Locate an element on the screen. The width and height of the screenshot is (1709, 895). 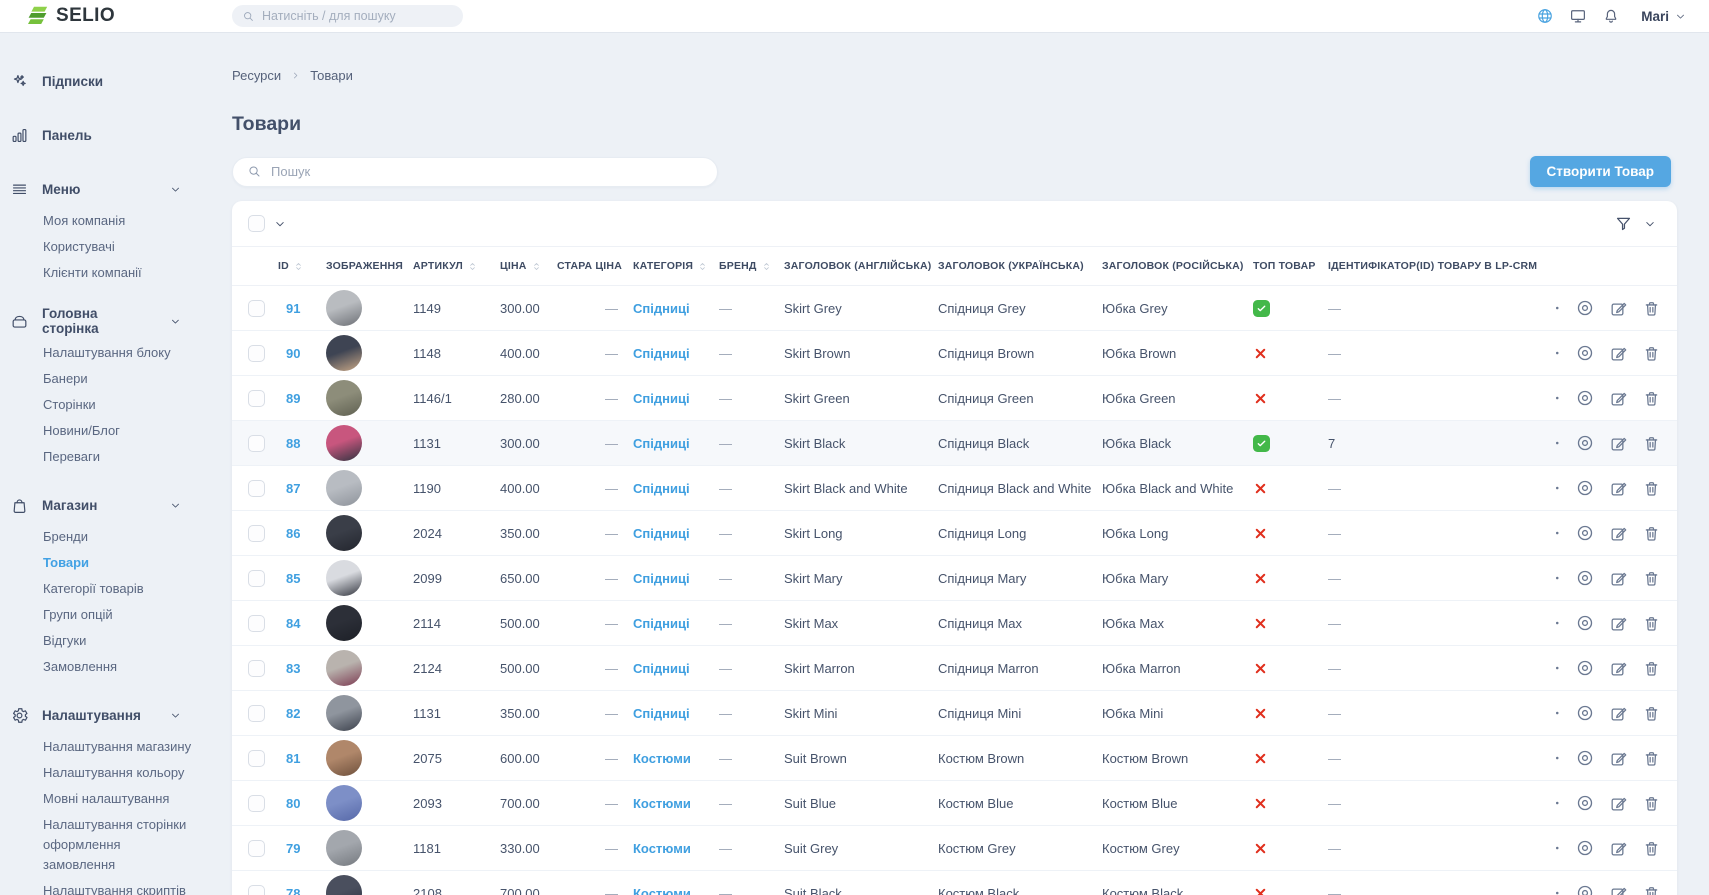
bulk-actions-chevron-icon is located at coordinates (280, 224).